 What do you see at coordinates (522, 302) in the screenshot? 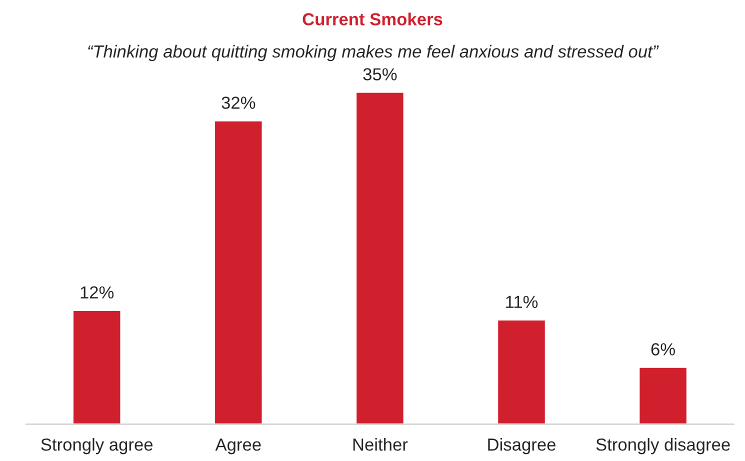
I see `data-label: 11%` at bounding box center [522, 302].